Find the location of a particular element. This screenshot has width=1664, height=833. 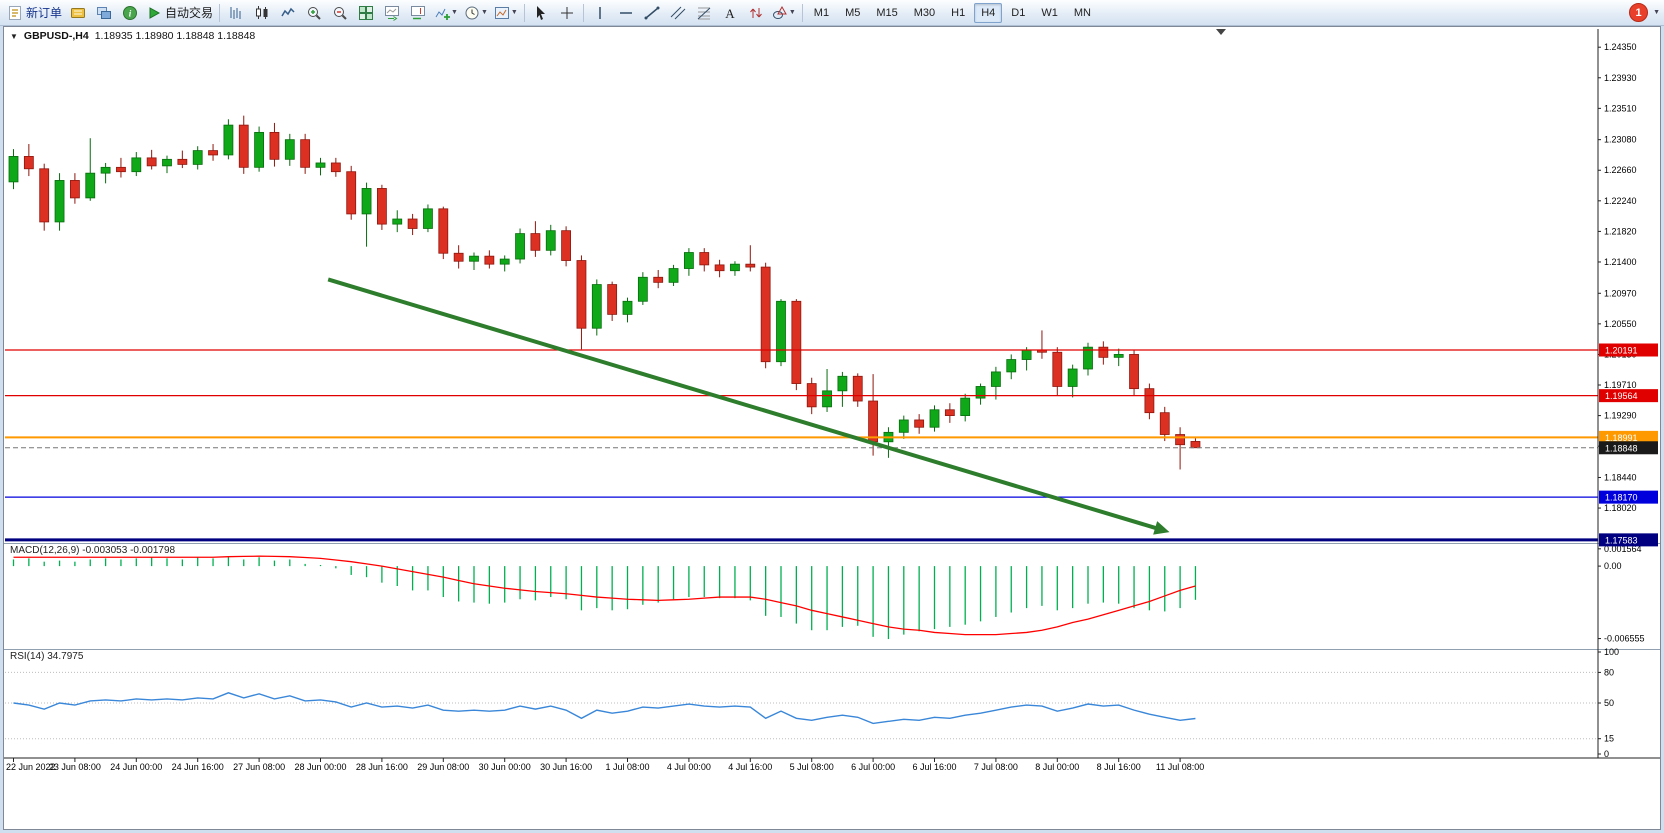

trendline-button is located at coordinates (652, 13).